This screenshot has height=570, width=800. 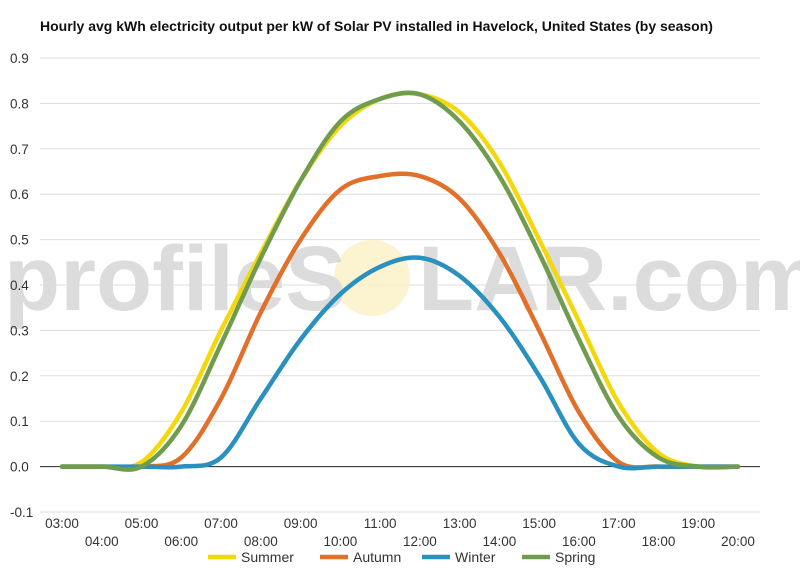 What do you see at coordinates (261, 541) in the screenshot?
I see `x-tick-label: 08:00` at bounding box center [261, 541].